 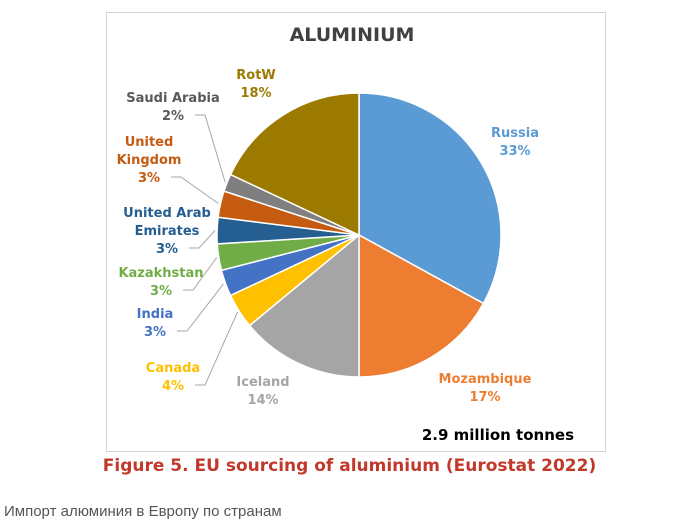 I want to click on slice-label-india: India 3%, so click(x=155, y=323).